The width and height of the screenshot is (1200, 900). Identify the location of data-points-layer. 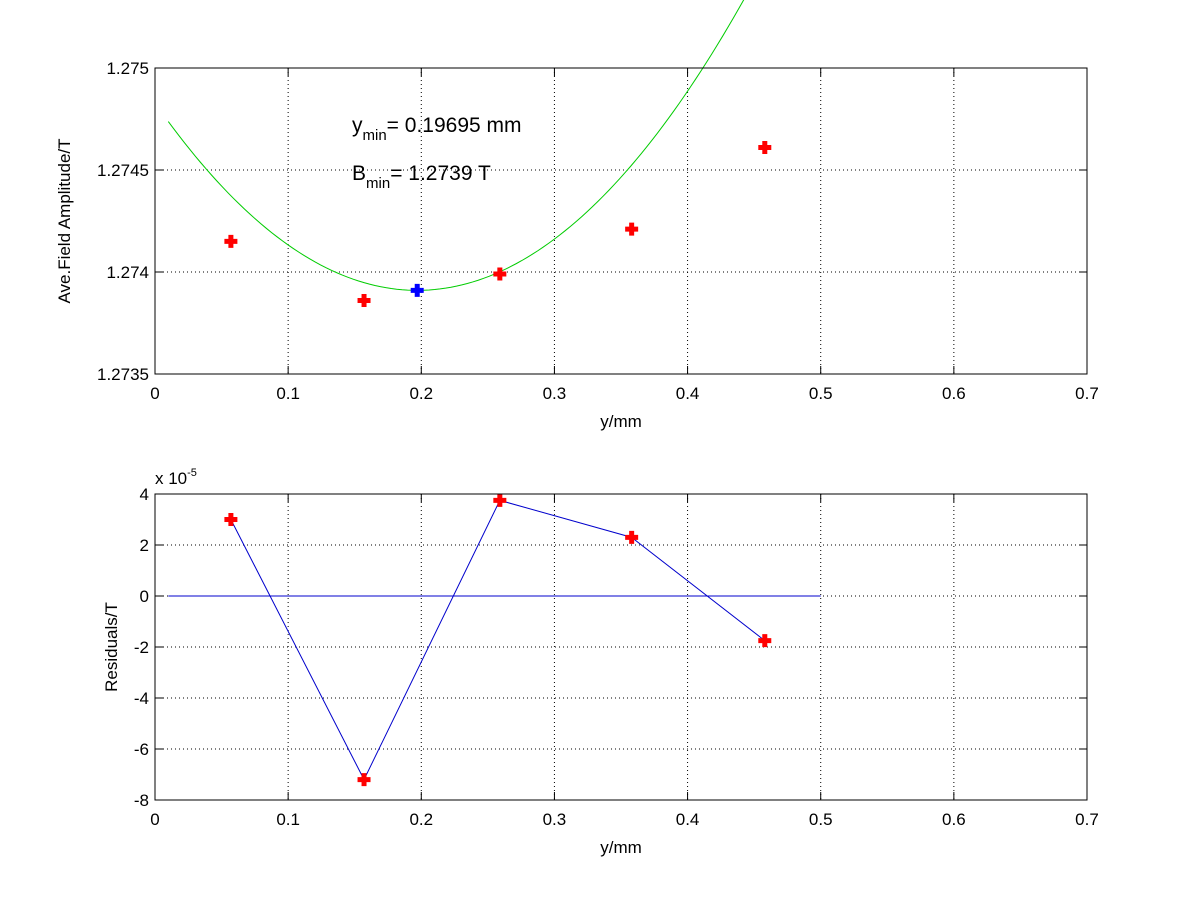
(498, 224).